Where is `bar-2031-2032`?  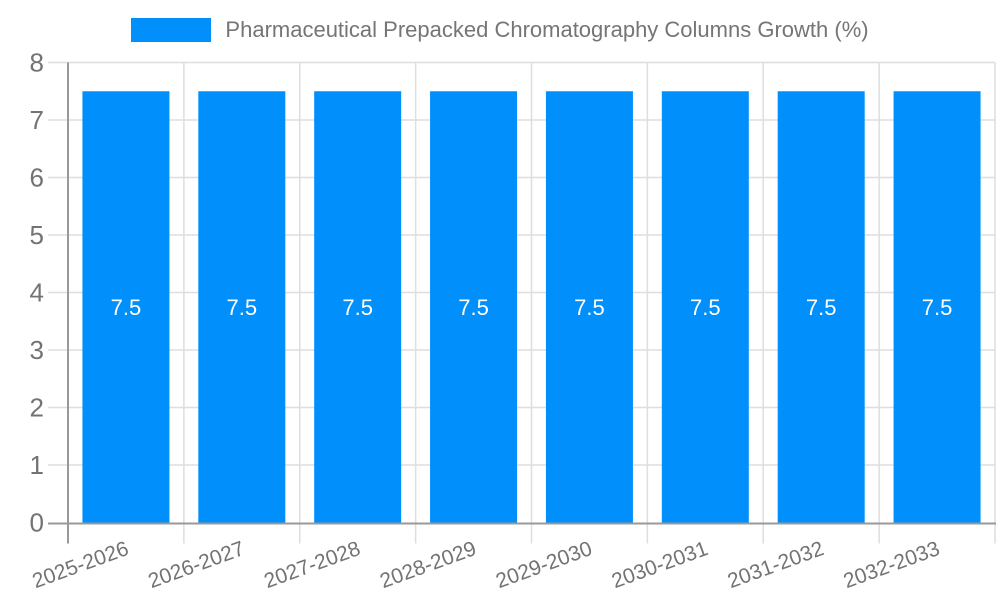 bar-2031-2032 is located at coordinates (821, 307).